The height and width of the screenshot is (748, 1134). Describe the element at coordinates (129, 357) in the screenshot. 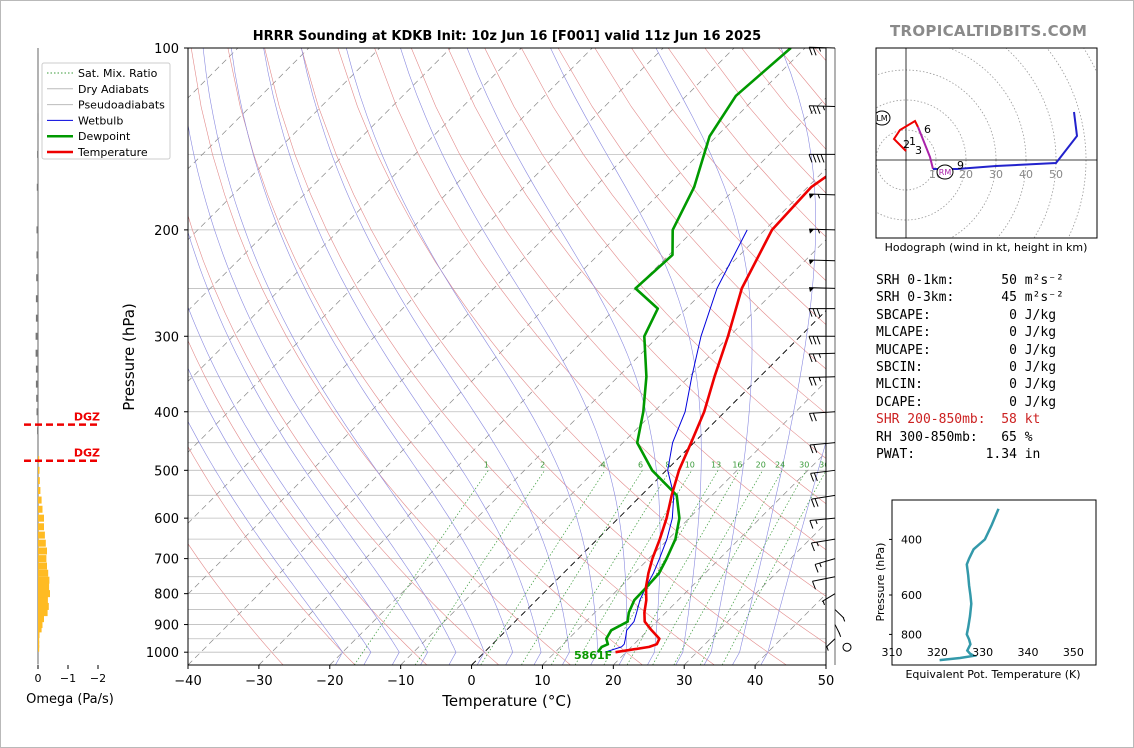

I see `skewt-y-axis-label: Pressure (hPa)` at that location.